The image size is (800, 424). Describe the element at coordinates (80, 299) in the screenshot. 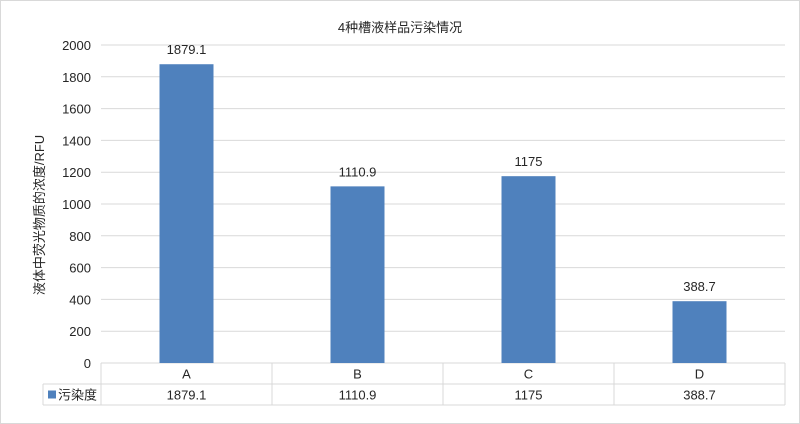

I see `y-tick-label: 400` at that location.